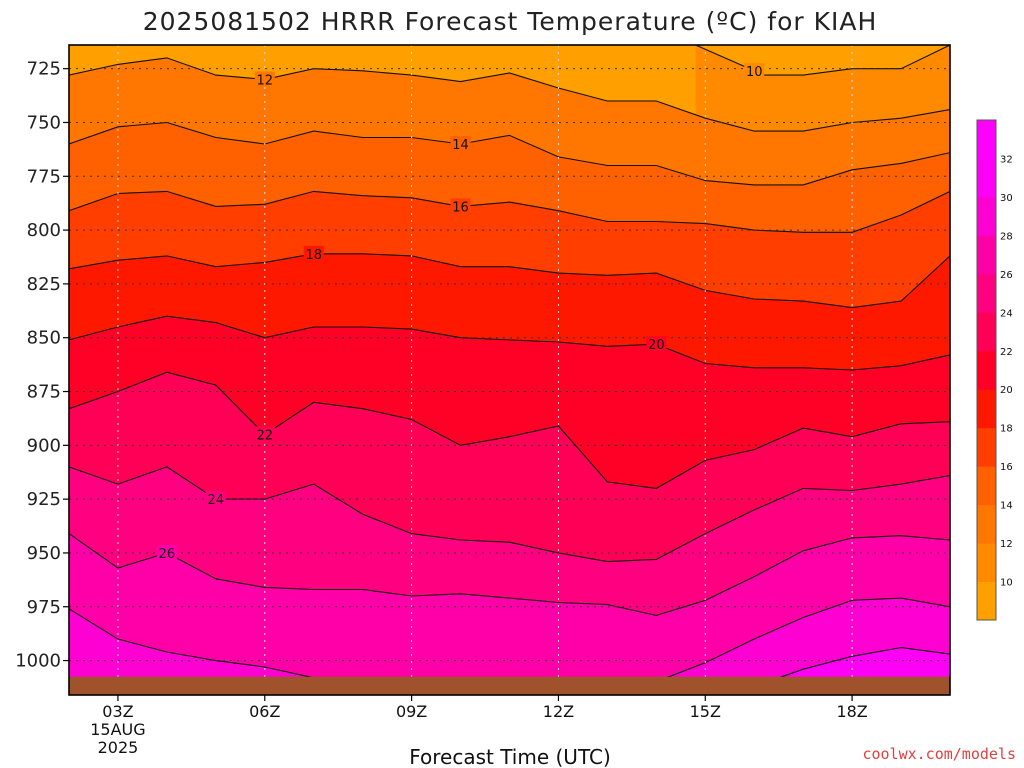 The width and height of the screenshot is (1024, 768). Describe the element at coordinates (1006, 159) in the screenshot. I see `colorbar-tick-32: 32` at that location.